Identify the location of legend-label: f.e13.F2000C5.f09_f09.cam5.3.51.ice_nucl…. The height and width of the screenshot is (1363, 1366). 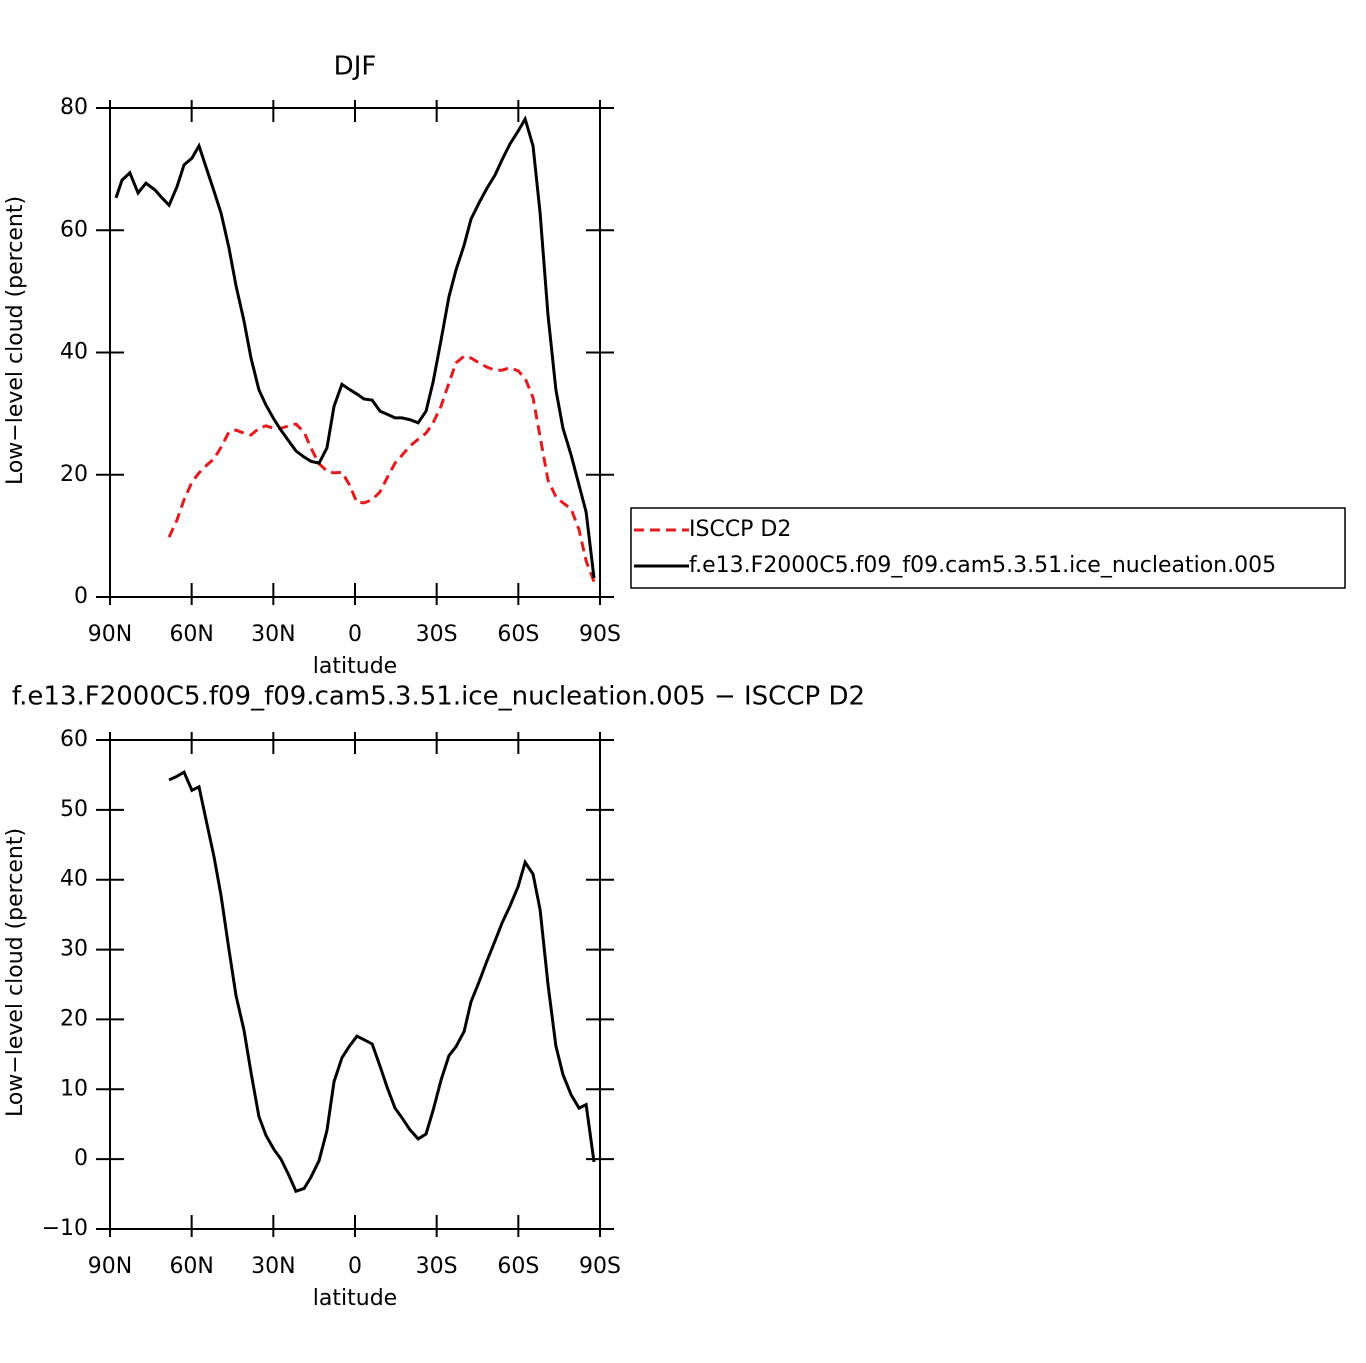
(982, 565).